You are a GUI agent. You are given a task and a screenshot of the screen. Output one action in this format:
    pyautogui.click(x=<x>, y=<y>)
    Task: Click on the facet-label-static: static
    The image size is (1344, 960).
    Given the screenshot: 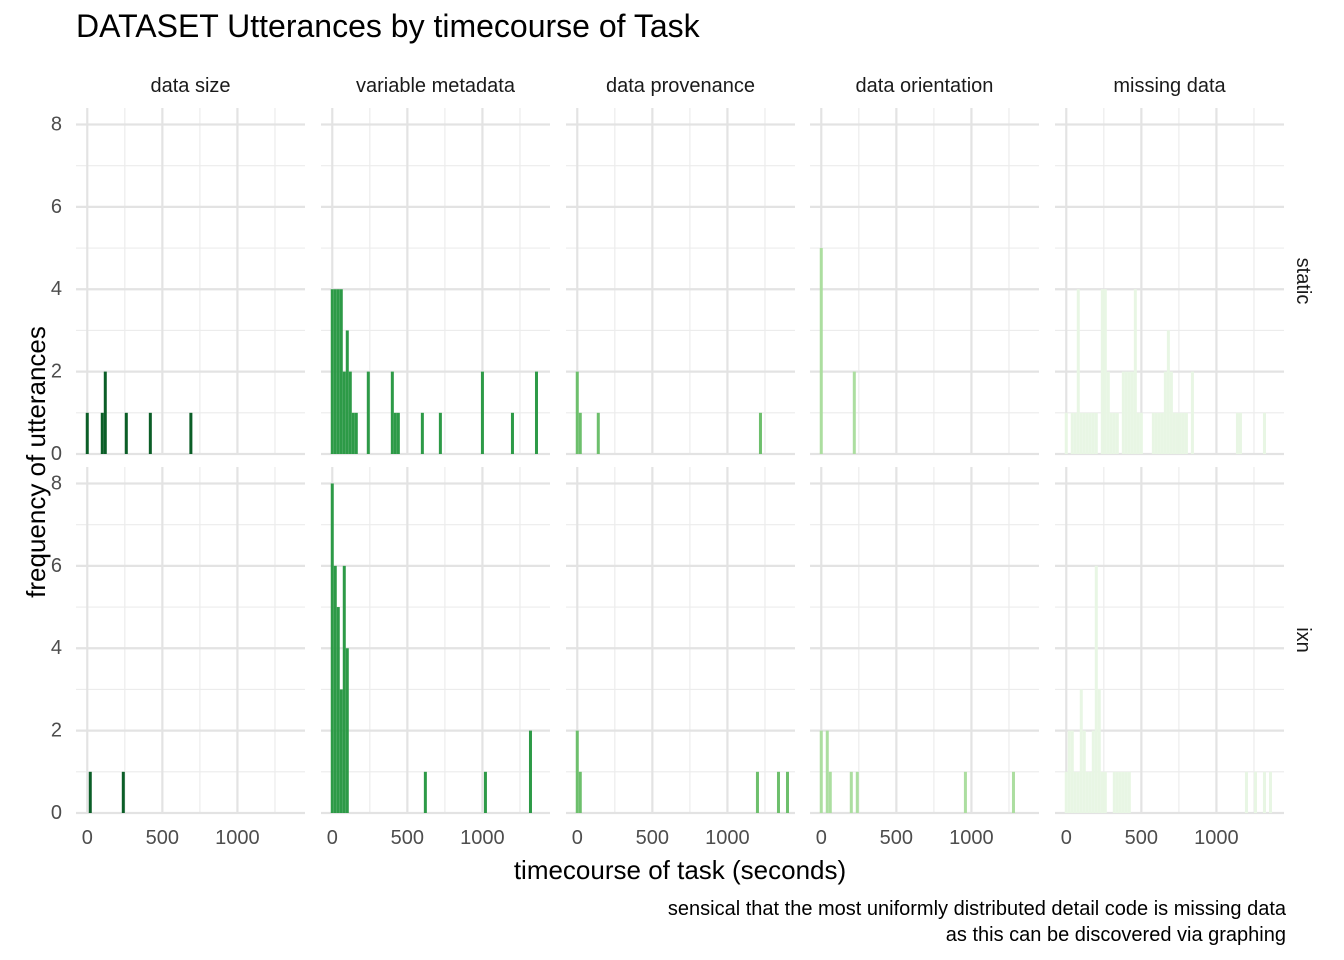 What is the action you would take?
    pyautogui.click(x=1303, y=281)
    